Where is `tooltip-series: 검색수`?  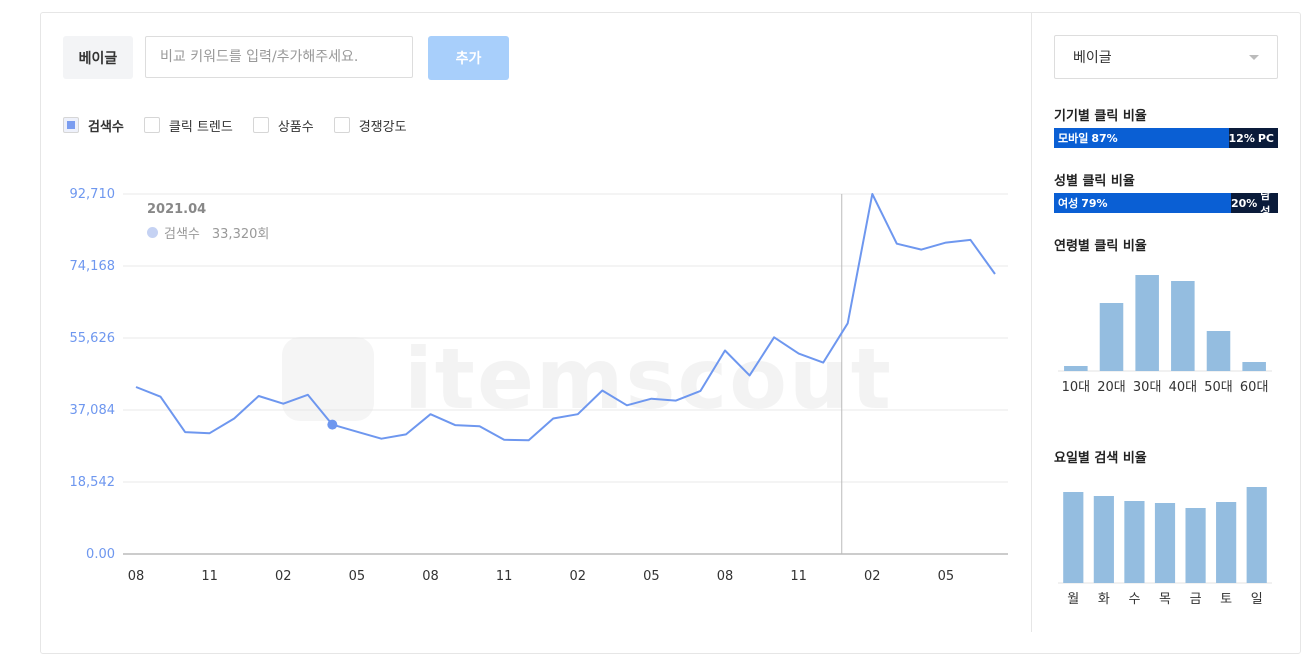 tooltip-series: 검색수 is located at coordinates (182, 234).